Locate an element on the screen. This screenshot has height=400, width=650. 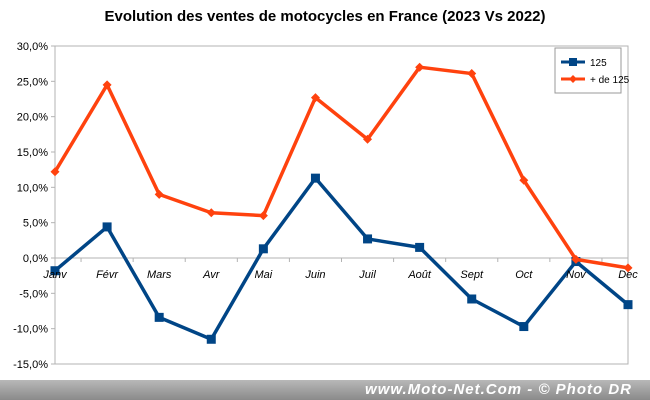
x-tick-label: Févr is located at coordinates (107, 275).